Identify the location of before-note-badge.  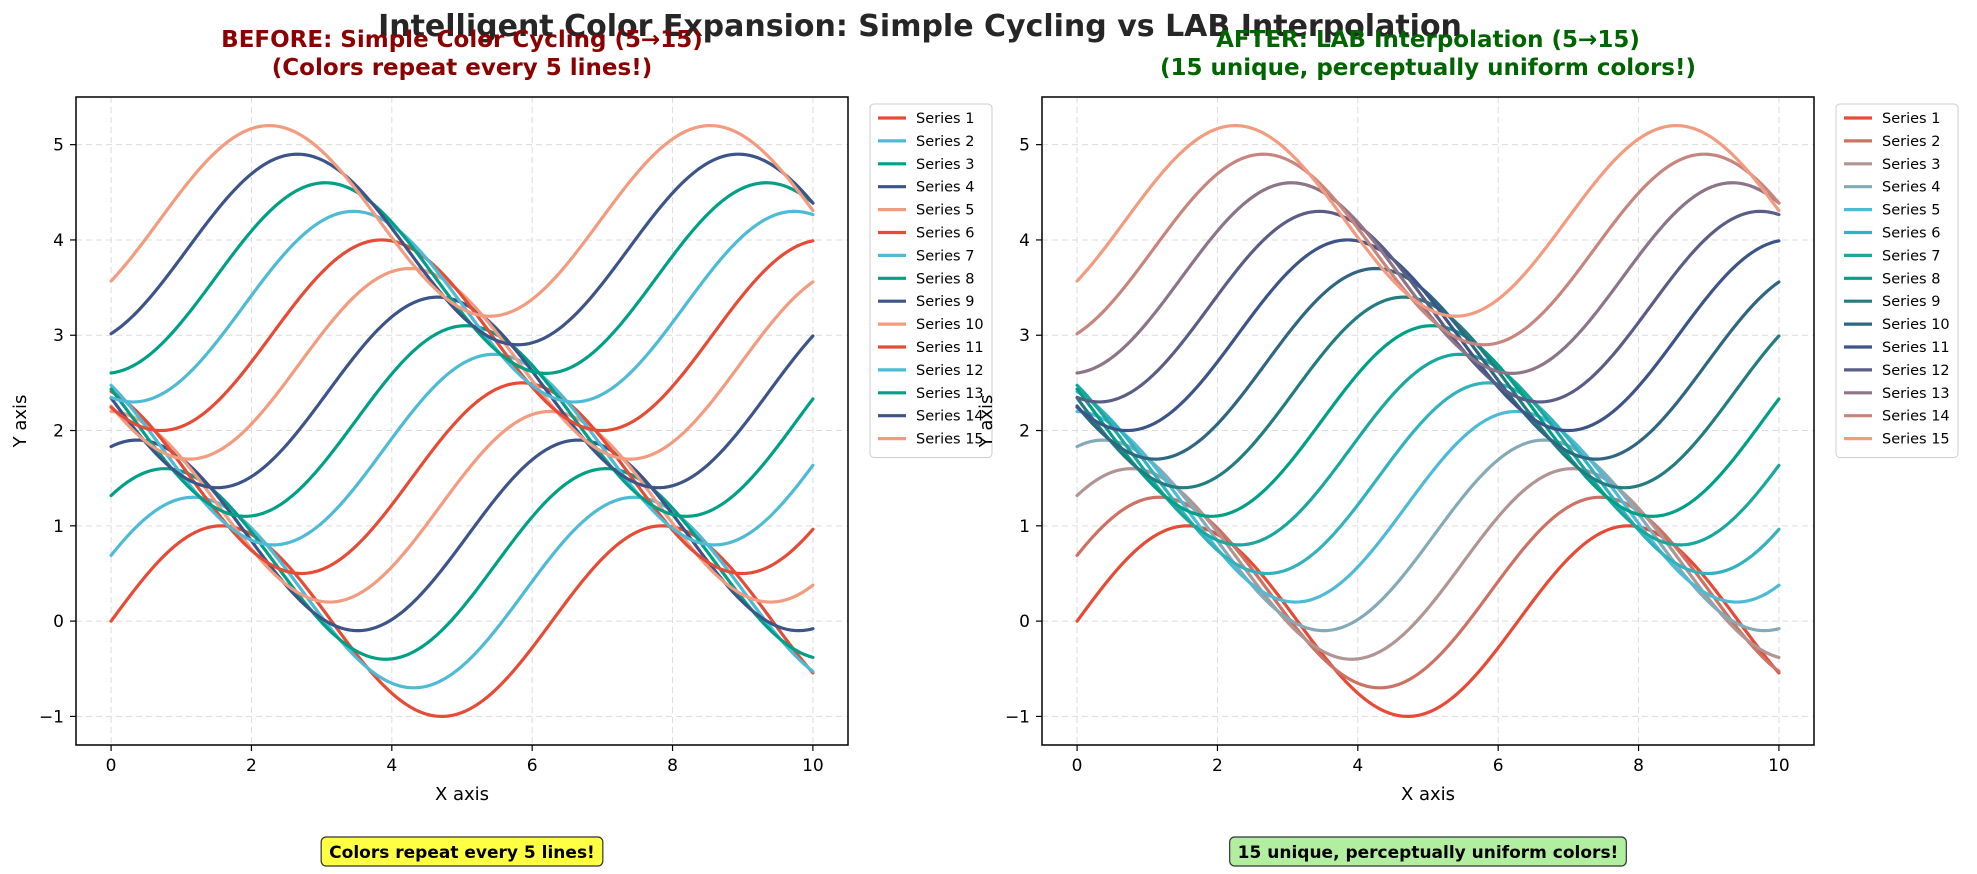
(462, 851).